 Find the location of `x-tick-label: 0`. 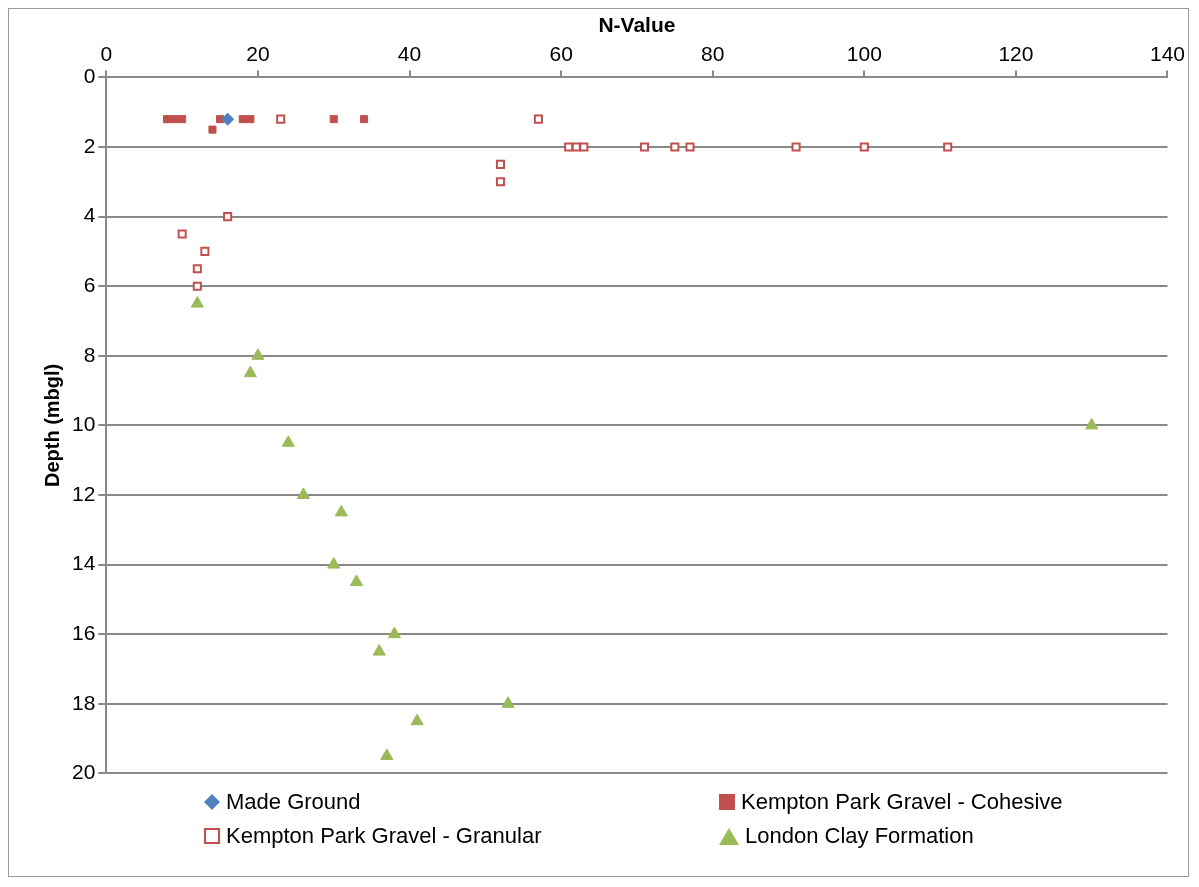

x-tick-label: 0 is located at coordinates (106, 53).